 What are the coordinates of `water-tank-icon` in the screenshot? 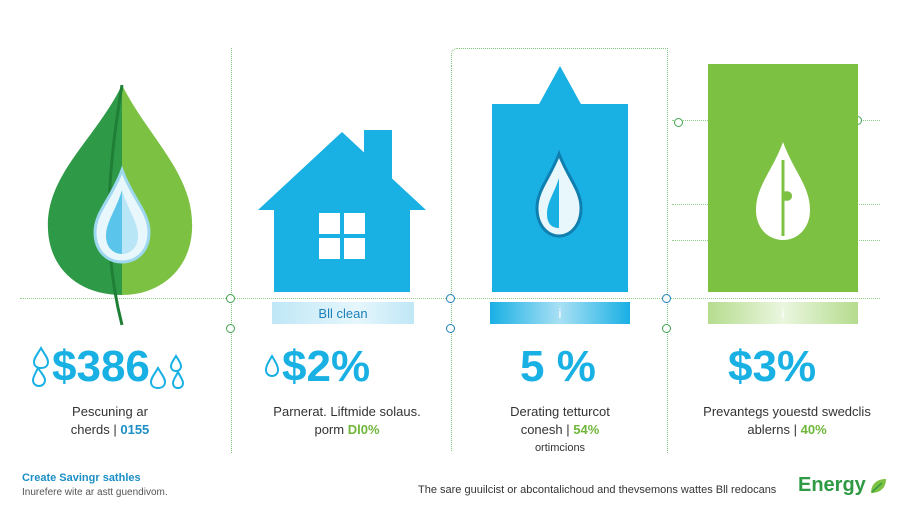 It's located at (560, 179).